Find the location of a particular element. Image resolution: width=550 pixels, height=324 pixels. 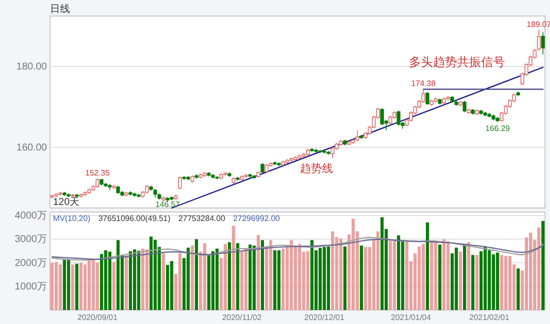

x-tick-label: 2021/01/04 is located at coordinates (411, 317).